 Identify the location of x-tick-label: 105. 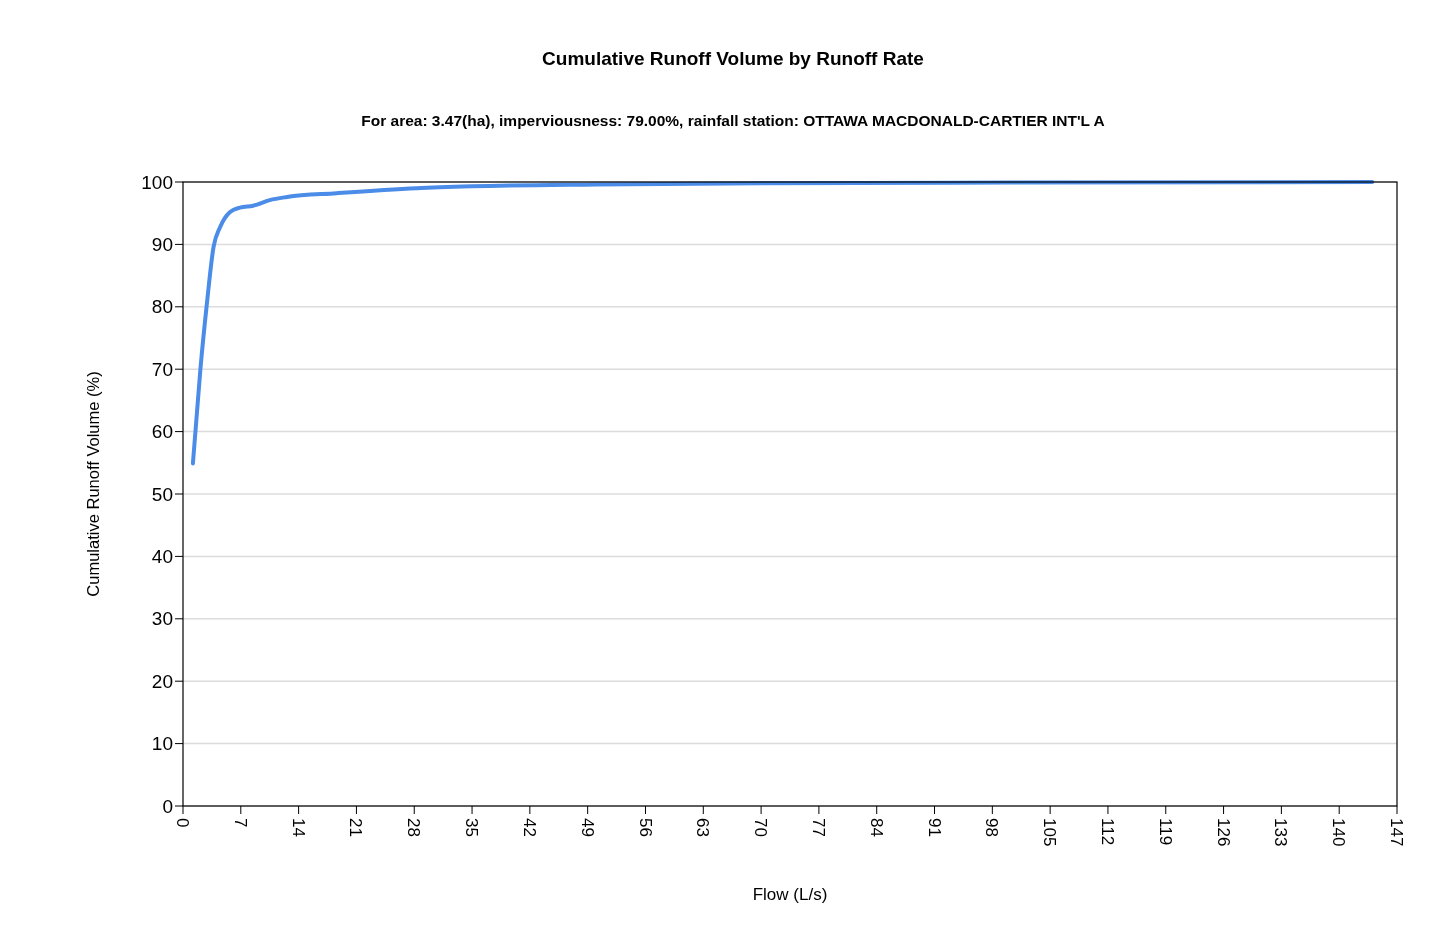
(1050, 832).